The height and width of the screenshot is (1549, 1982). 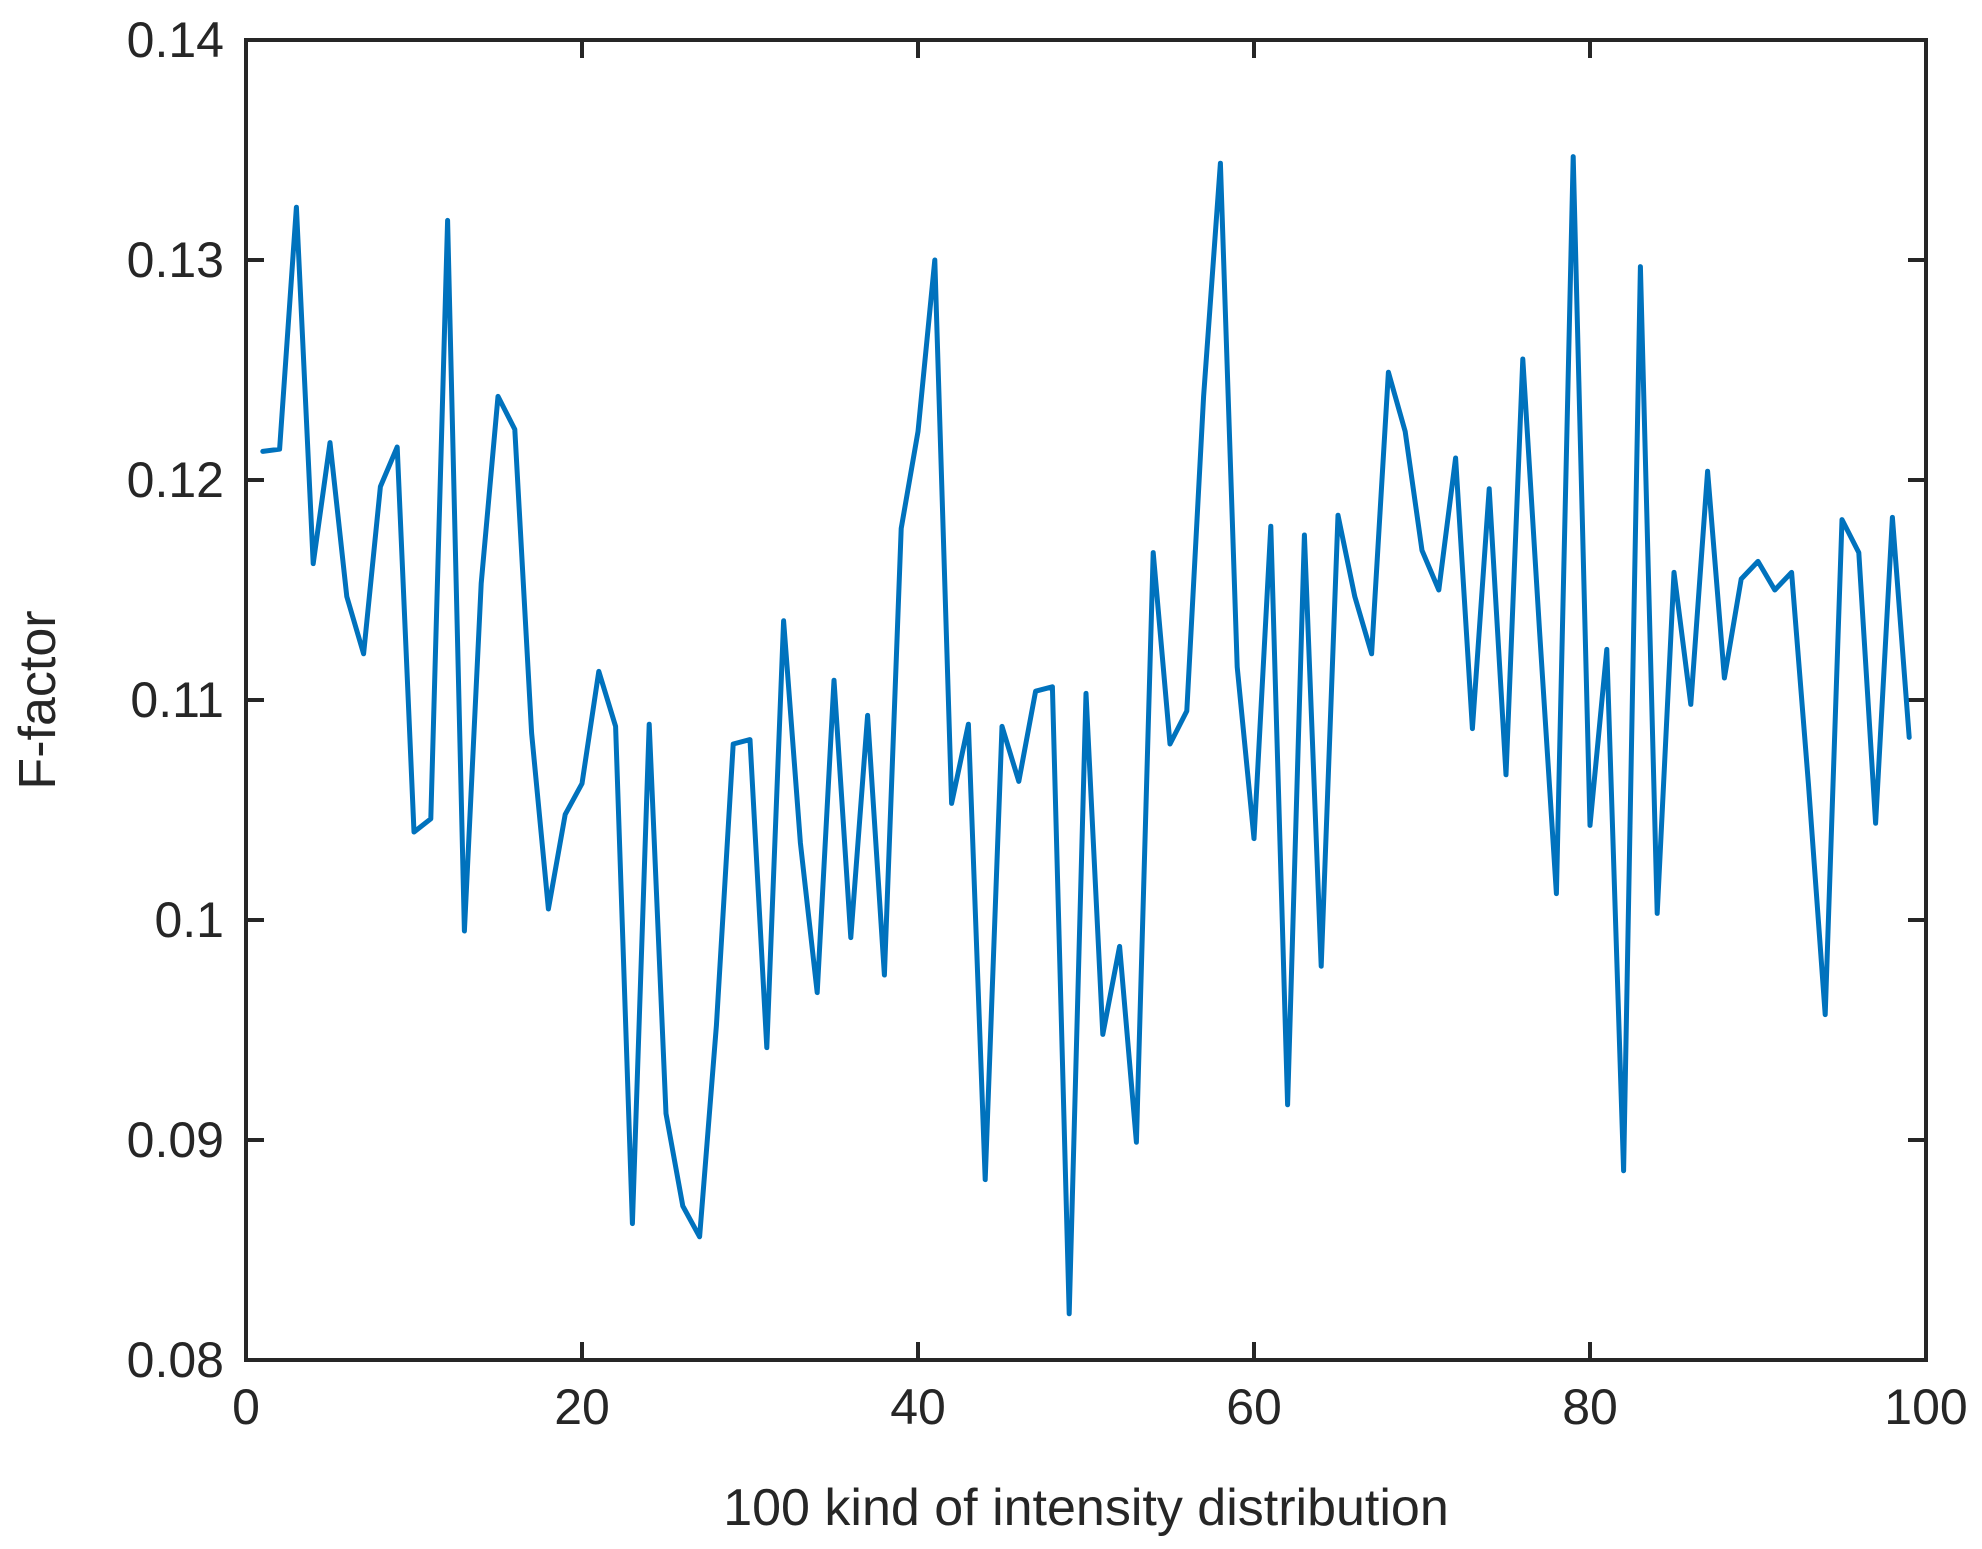 What do you see at coordinates (189, 920) in the screenshot?
I see `y-tick-label: 0.1` at bounding box center [189, 920].